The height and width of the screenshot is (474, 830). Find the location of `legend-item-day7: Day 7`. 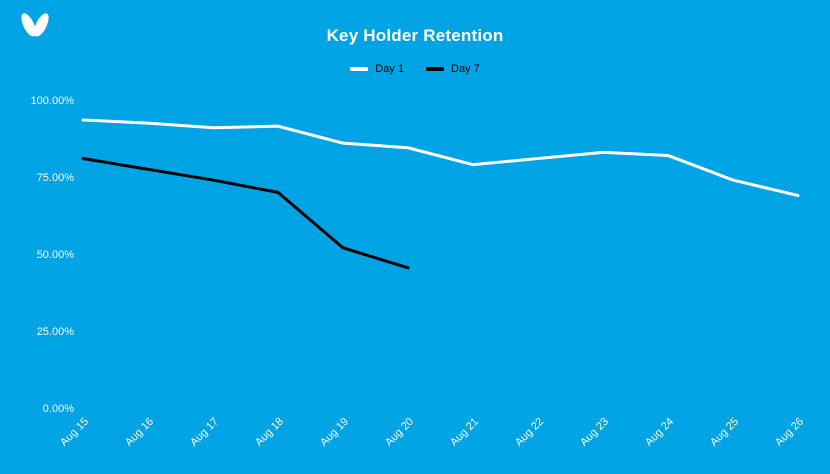

legend-item-day7: Day 7 is located at coordinates (453, 69).